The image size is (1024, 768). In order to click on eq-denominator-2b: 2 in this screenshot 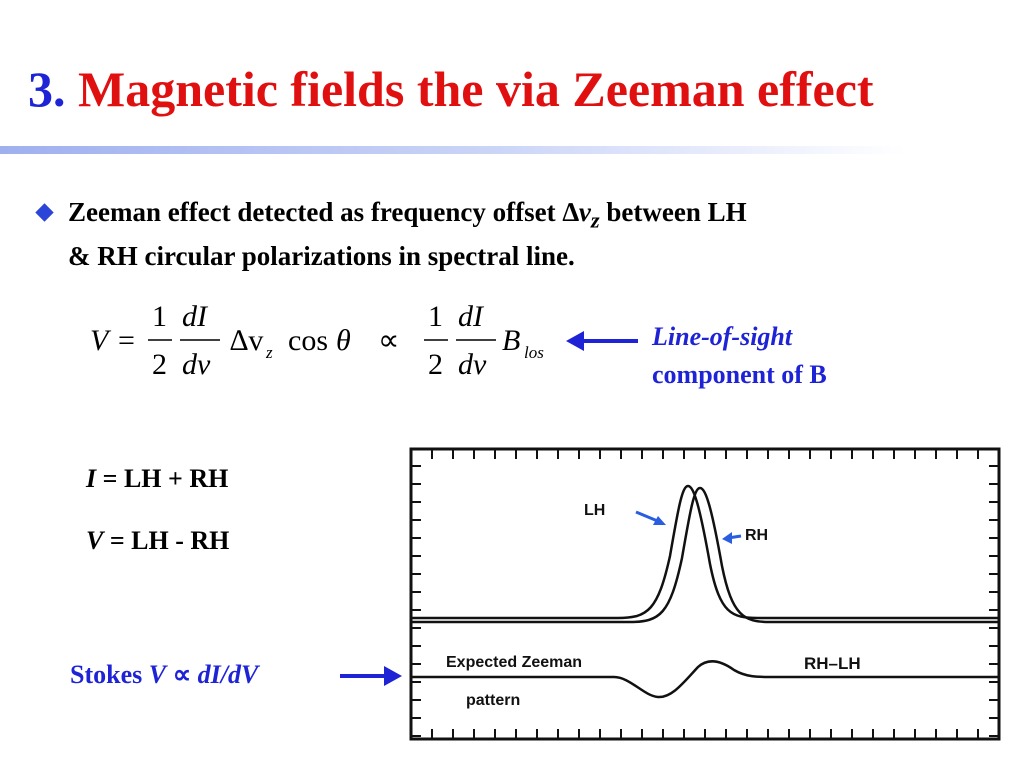, I will do `click(435, 364)`.